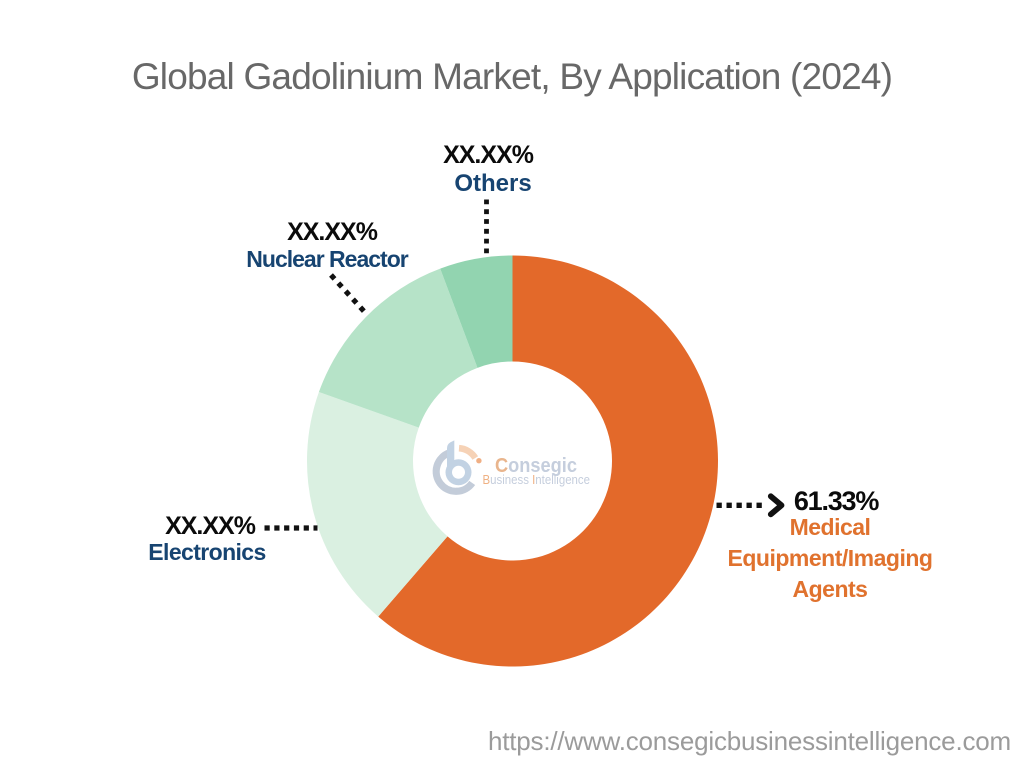  What do you see at coordinates (537, 479) in the screenshot?
I see `svg-text: Business Intelligence` at bounding box center [537, 479].